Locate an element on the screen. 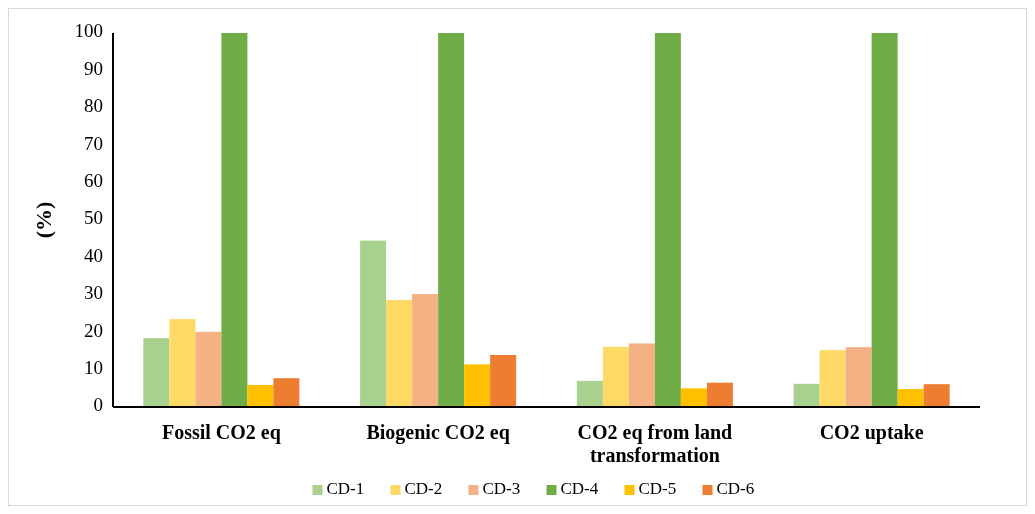 The height and width of the screenshot is (514, 1035). y-tick-label: 60 is located at coordinates (93, 180).